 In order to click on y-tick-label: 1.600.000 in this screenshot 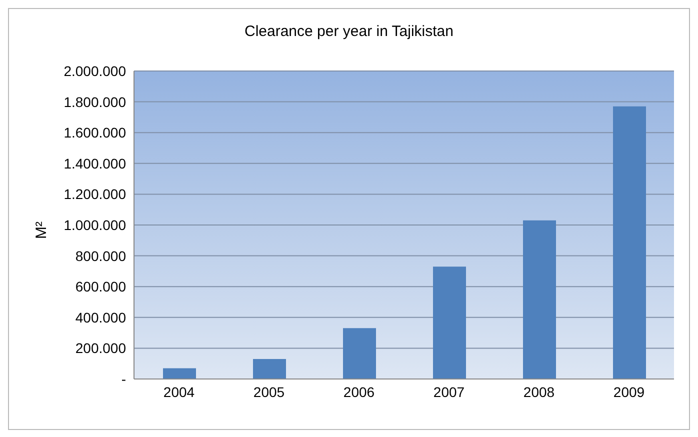, I will do `click(95, 132)`.